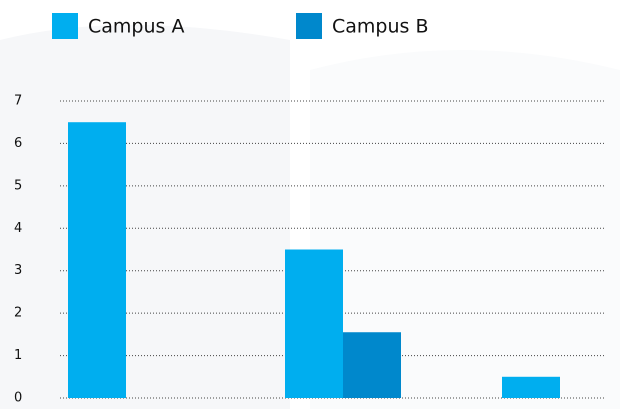 The image size is (620, 409). What do you see at coordinates (18, 101) in the screenshot?
I see `y-tick-label: 7` at bounding box center [18, 101].